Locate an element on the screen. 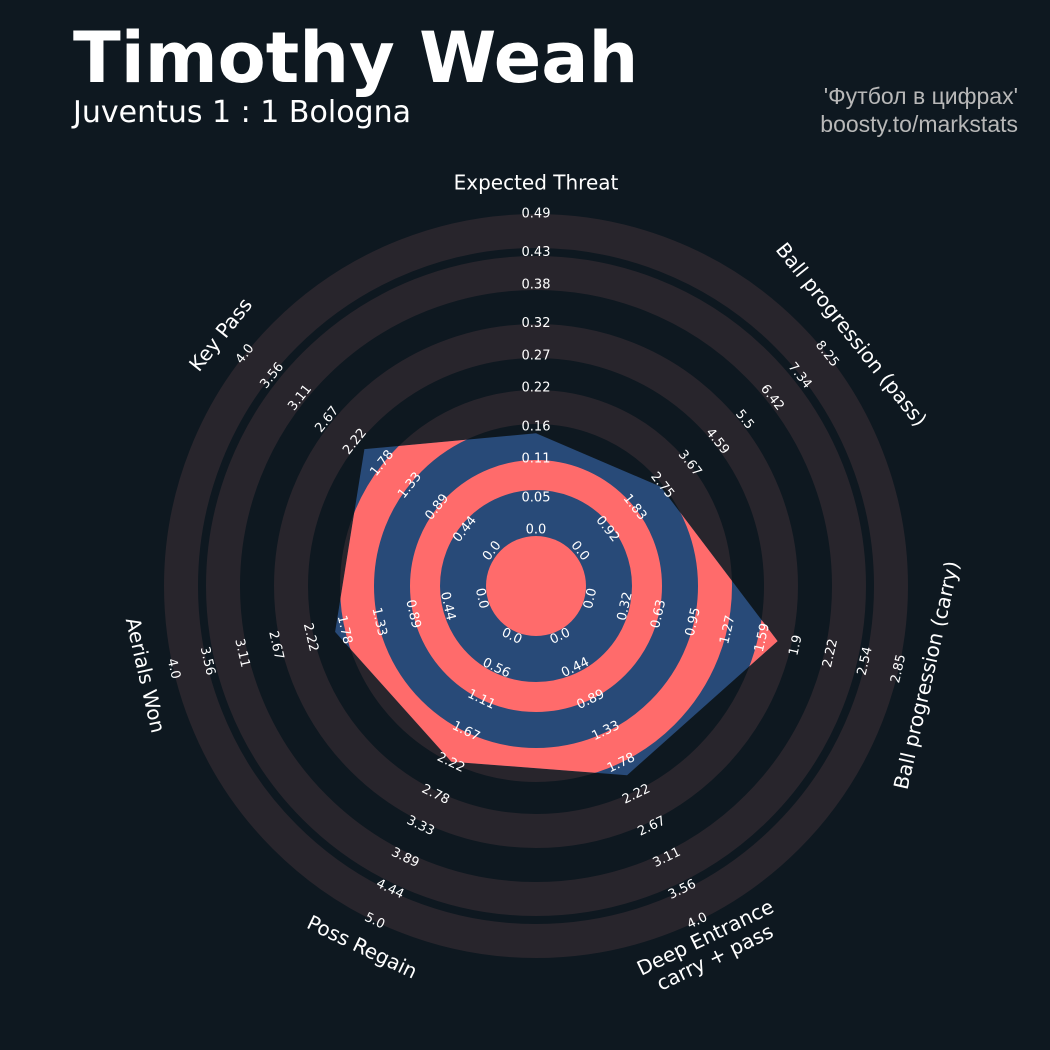 Image resolution: width=1050 pixels, height=1050 pixels. polygon-rings is located at coordinates (556, 604).